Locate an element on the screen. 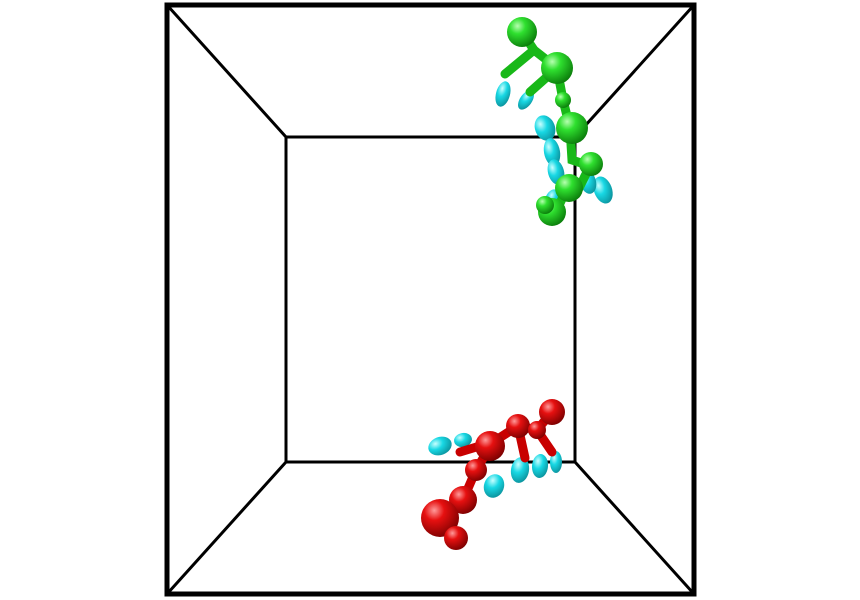  red-chain-beads is located at coordinates (493, 474).